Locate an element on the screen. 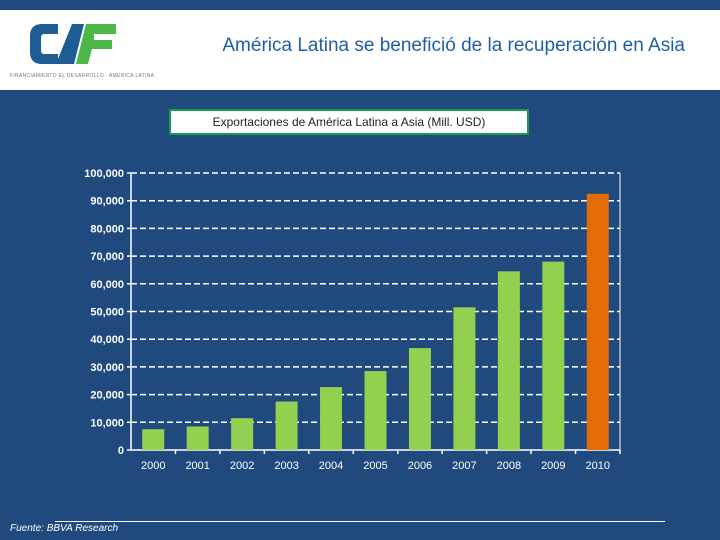  x-tick-label: 2007 is located at coordinates (464, 466).